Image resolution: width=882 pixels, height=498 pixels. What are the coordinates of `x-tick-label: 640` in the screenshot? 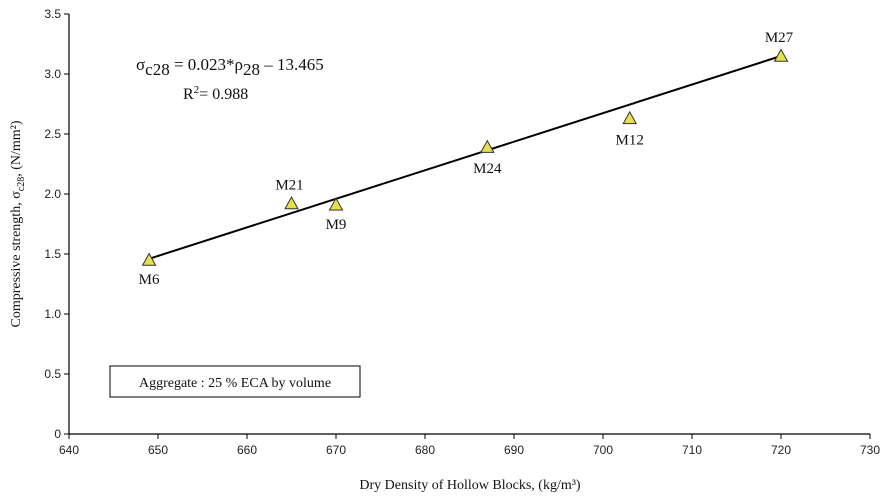 It's located at (69, 450).